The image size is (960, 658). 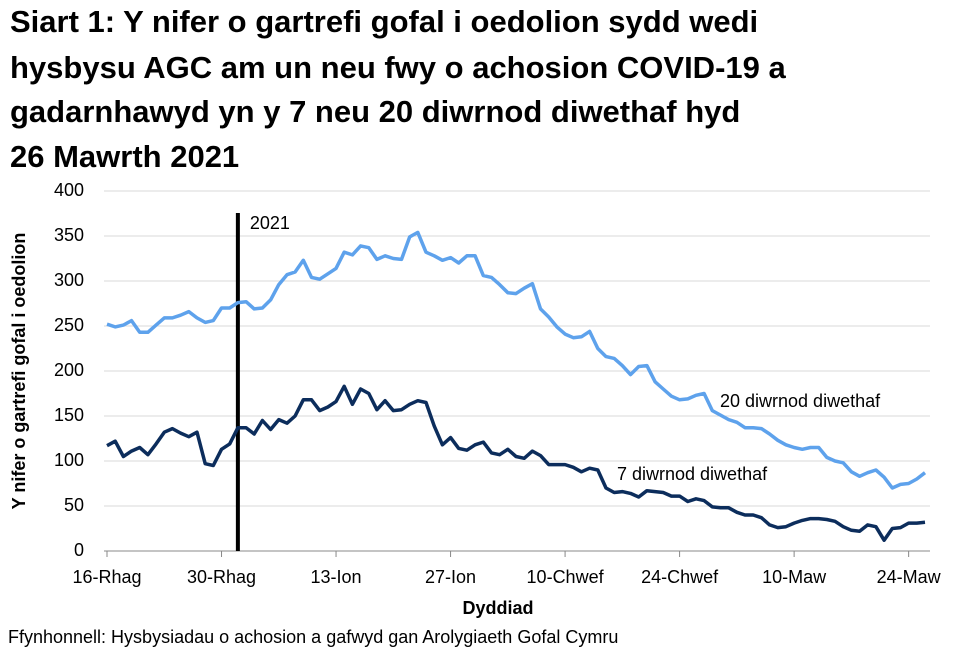 I want to click on x-tick-label: 10-Chwef, so click(x=566, y=577).